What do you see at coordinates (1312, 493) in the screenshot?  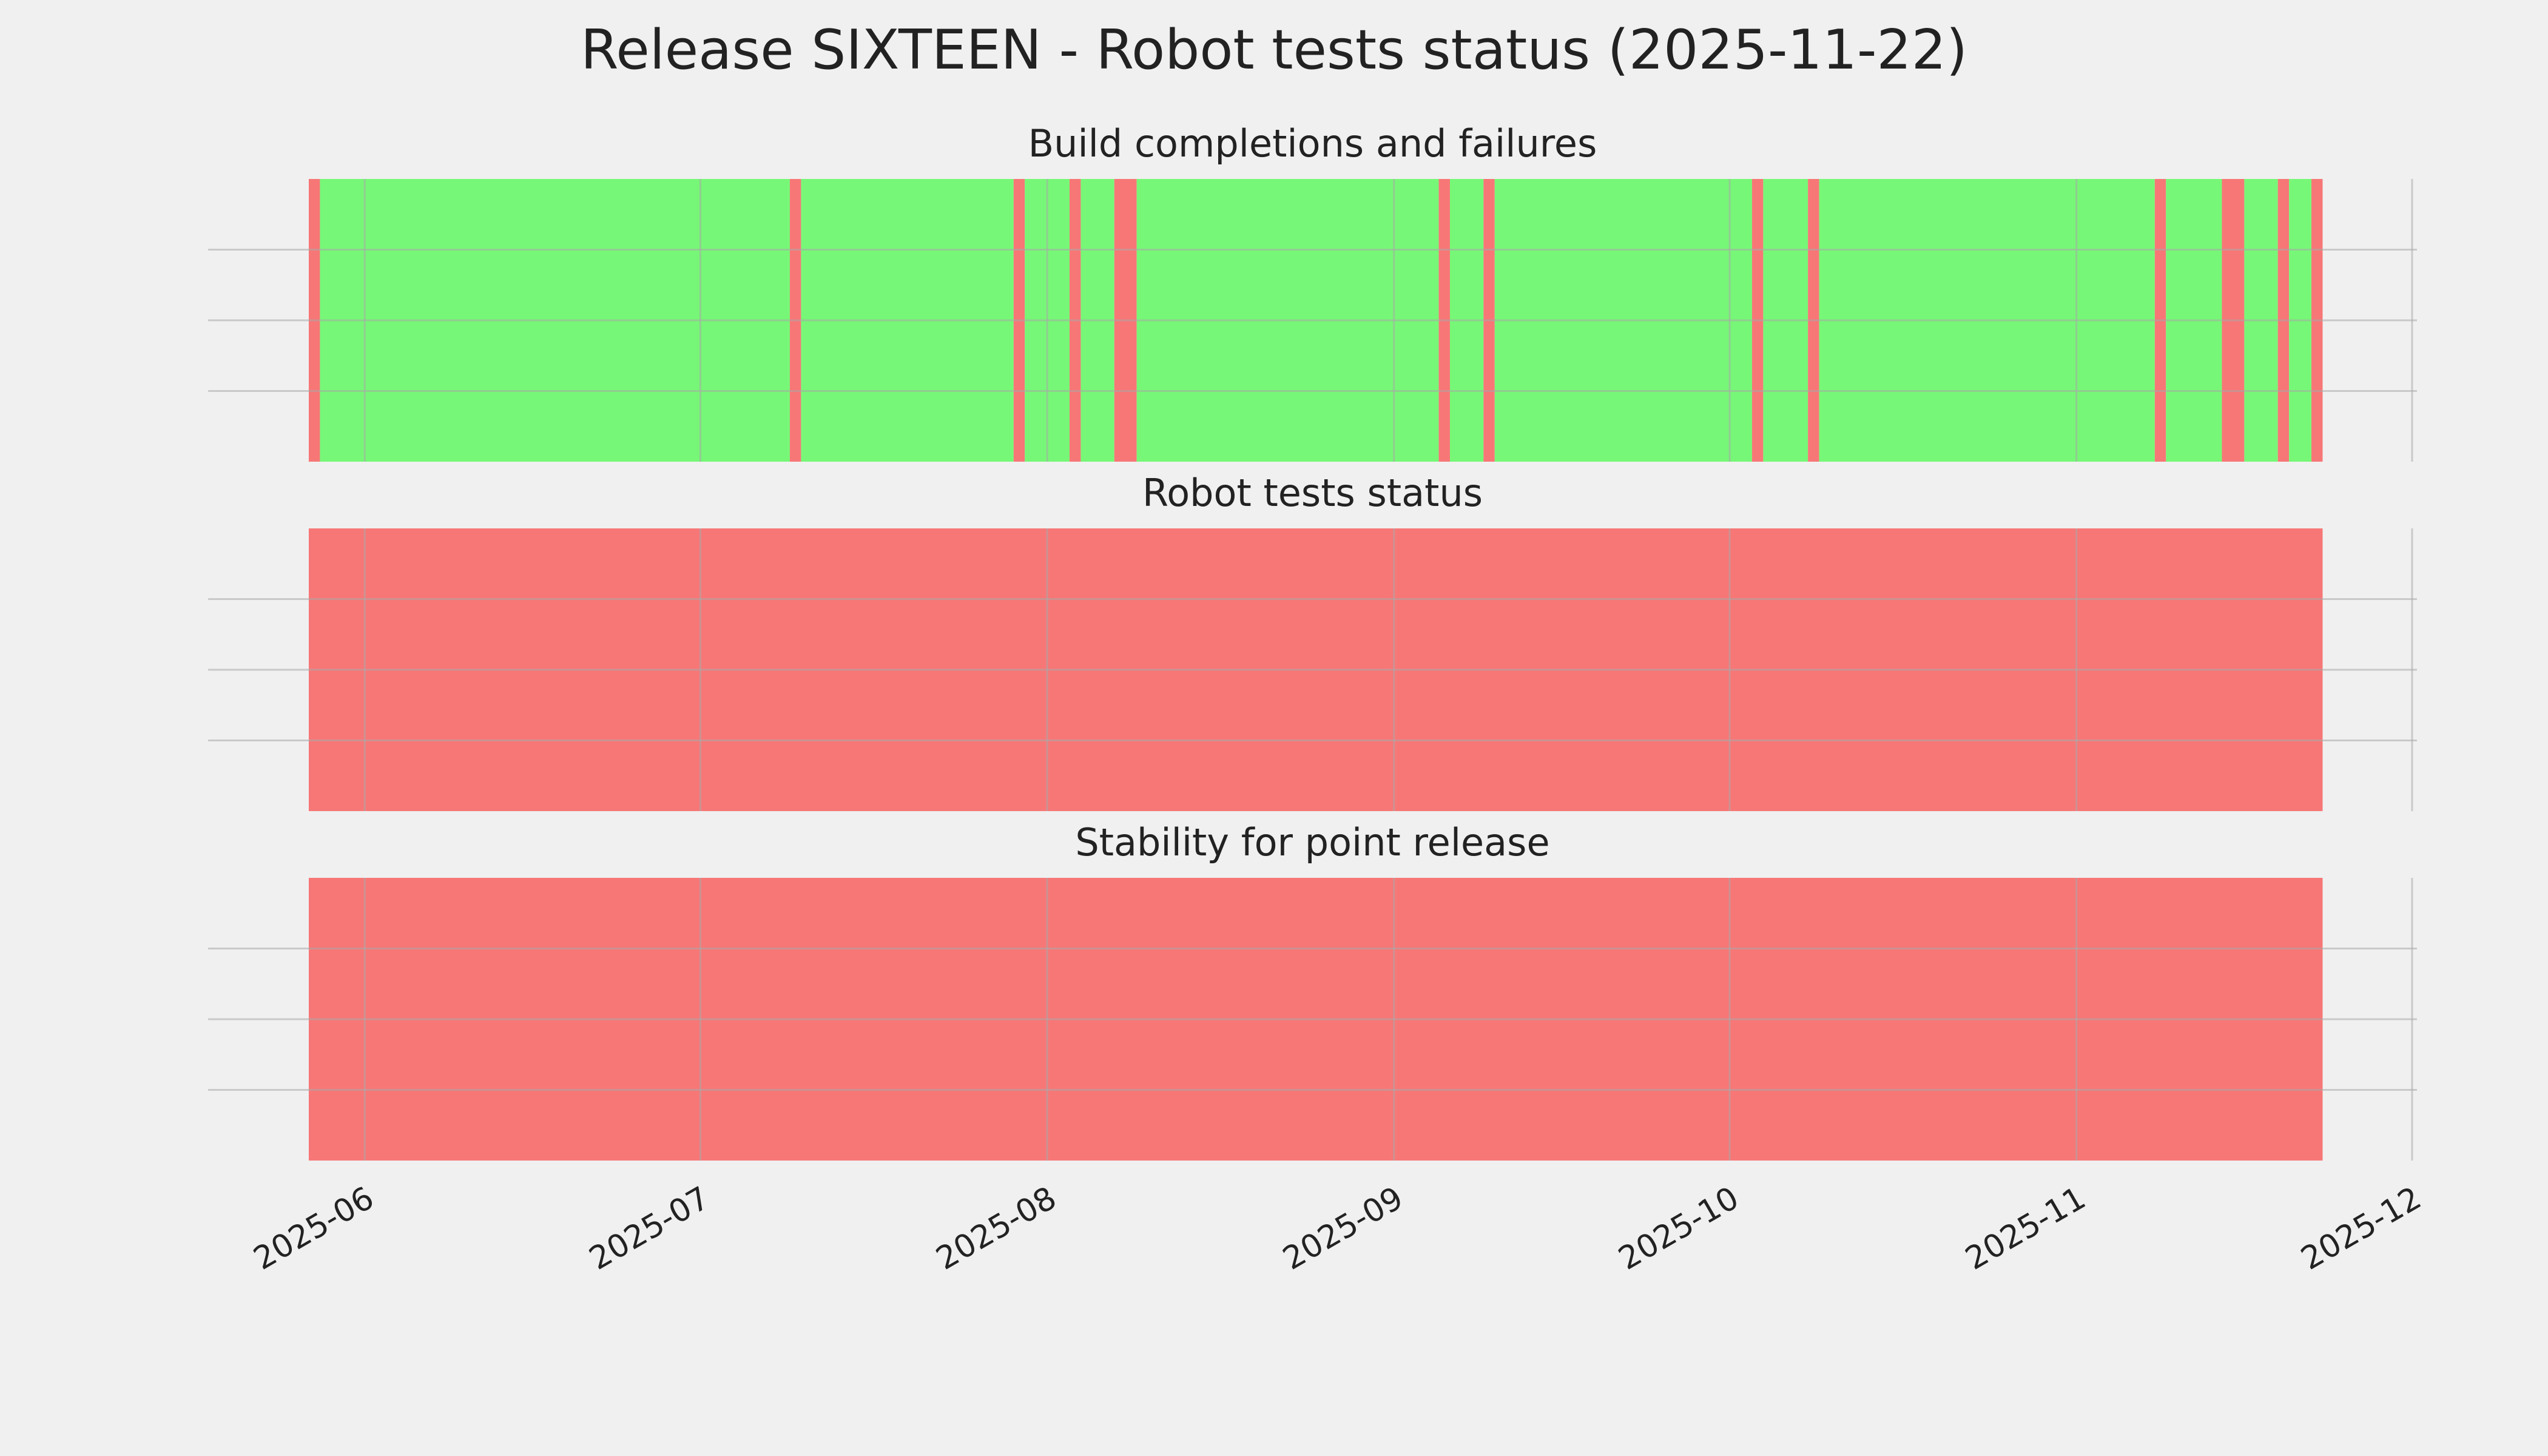 I see `panel-title: Robot tests status` at bounding box center [1312, 493].